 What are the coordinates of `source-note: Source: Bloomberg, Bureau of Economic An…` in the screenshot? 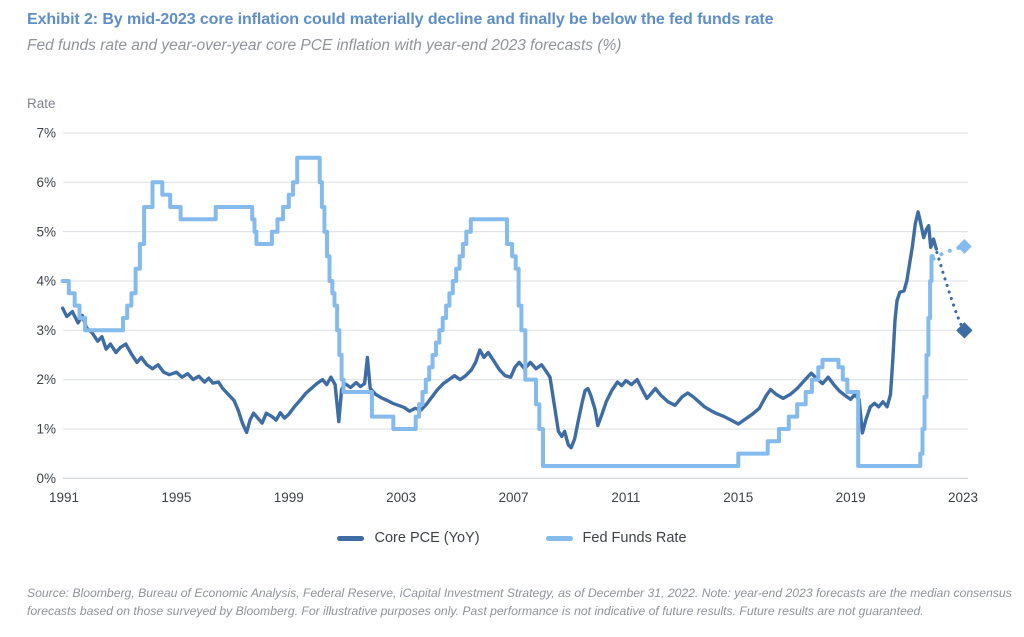 It's located at (519, 602).